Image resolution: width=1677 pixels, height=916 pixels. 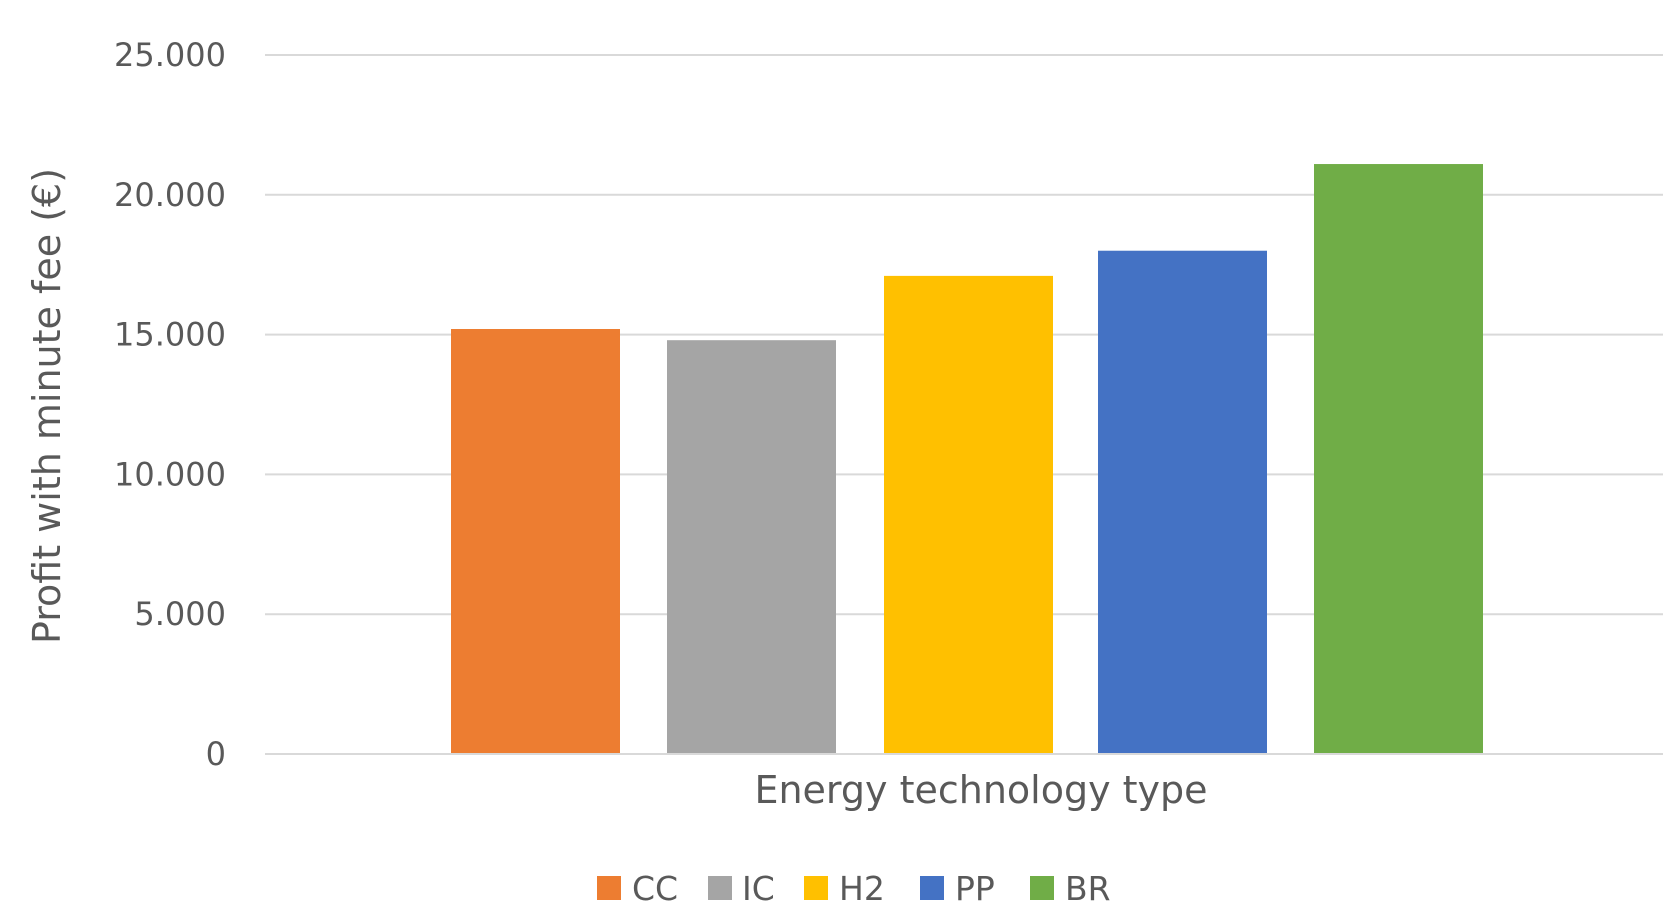 What do you see at coordinates (655, 888) in the screenshot?
I see `legend-label: CC` at bounding box center [655, 888].